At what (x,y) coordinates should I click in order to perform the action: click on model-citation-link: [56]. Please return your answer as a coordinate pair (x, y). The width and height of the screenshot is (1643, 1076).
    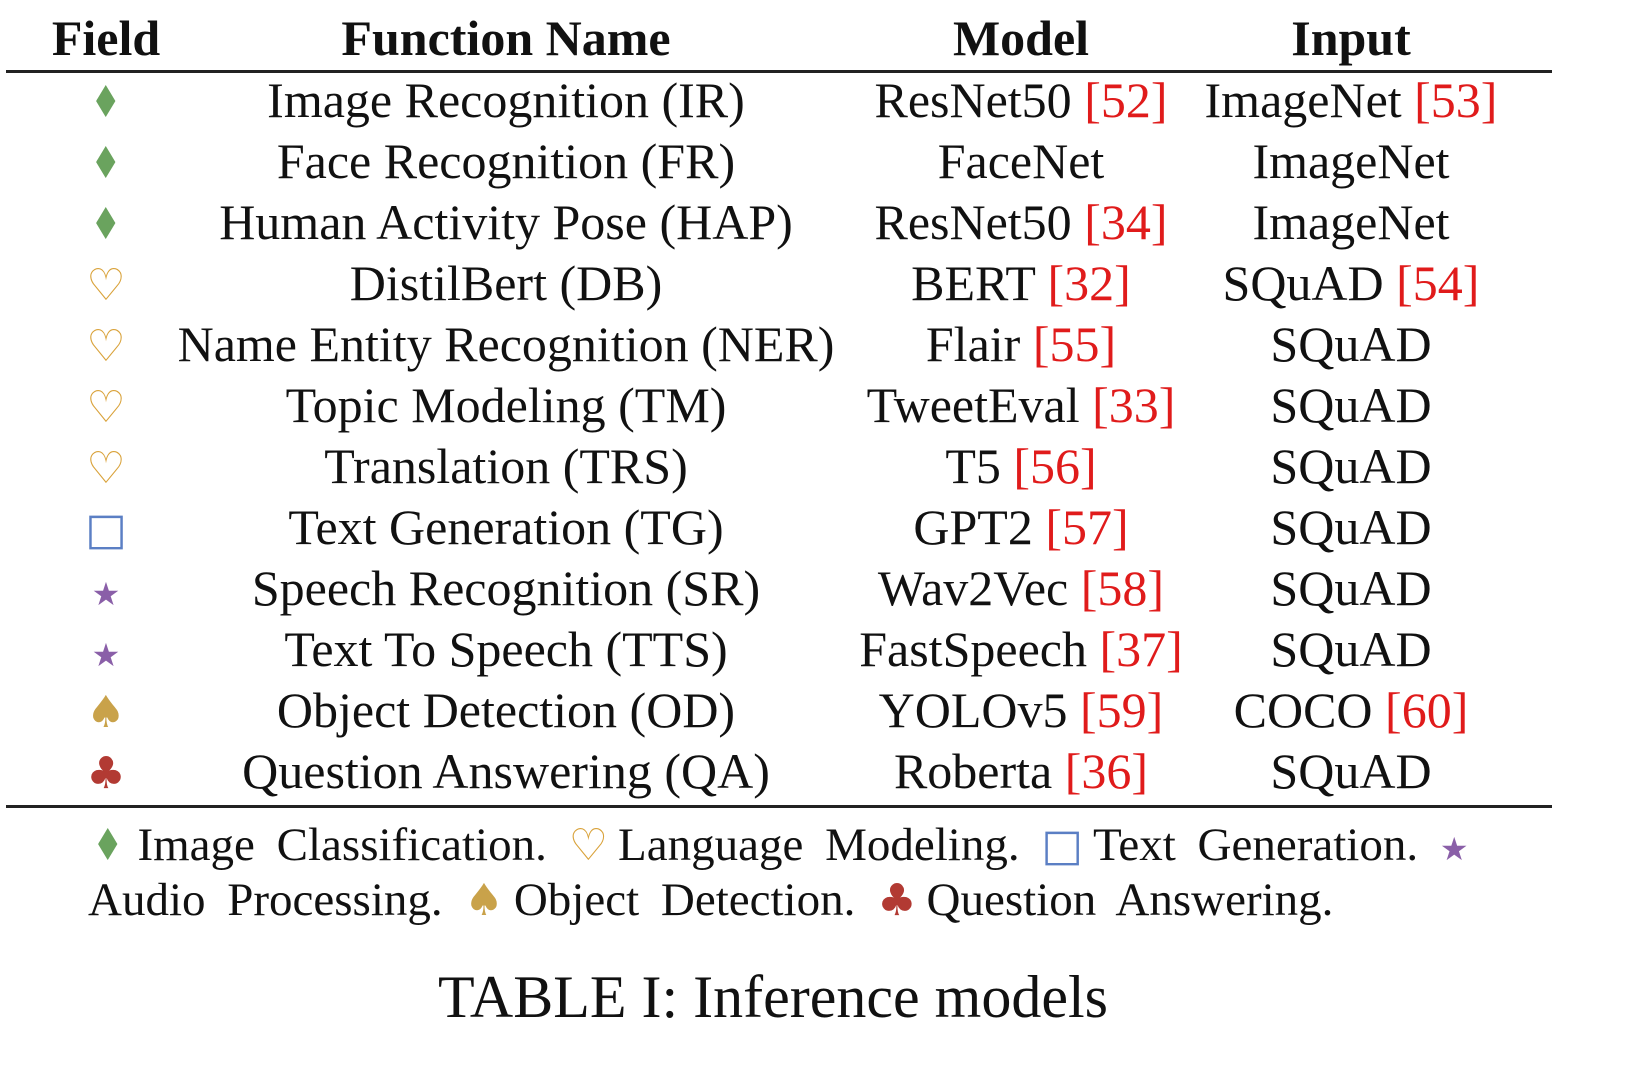
    Looking at the image, I should click on (1055, 466).